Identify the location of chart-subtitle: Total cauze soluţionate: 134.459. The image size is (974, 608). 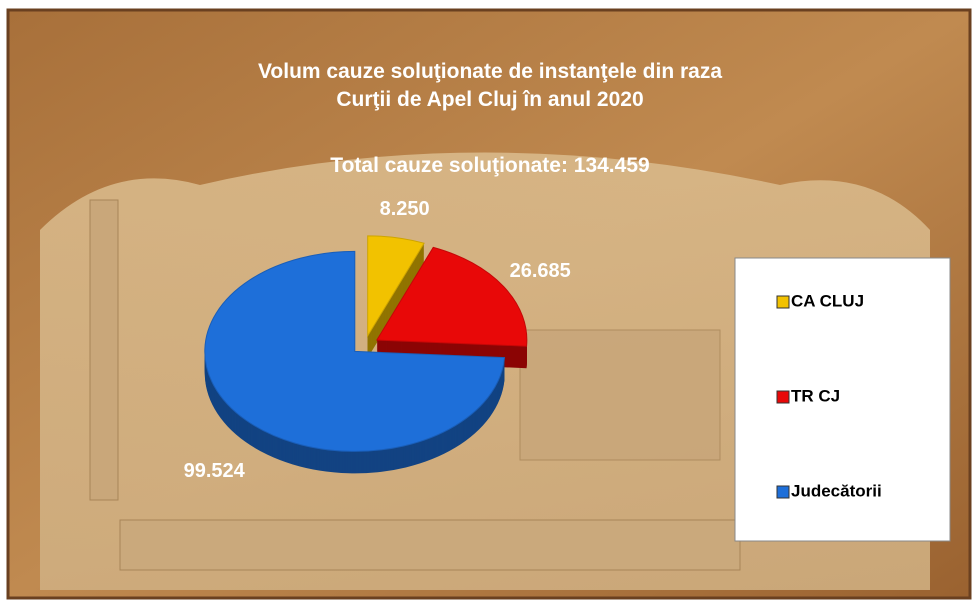
(489, 165).